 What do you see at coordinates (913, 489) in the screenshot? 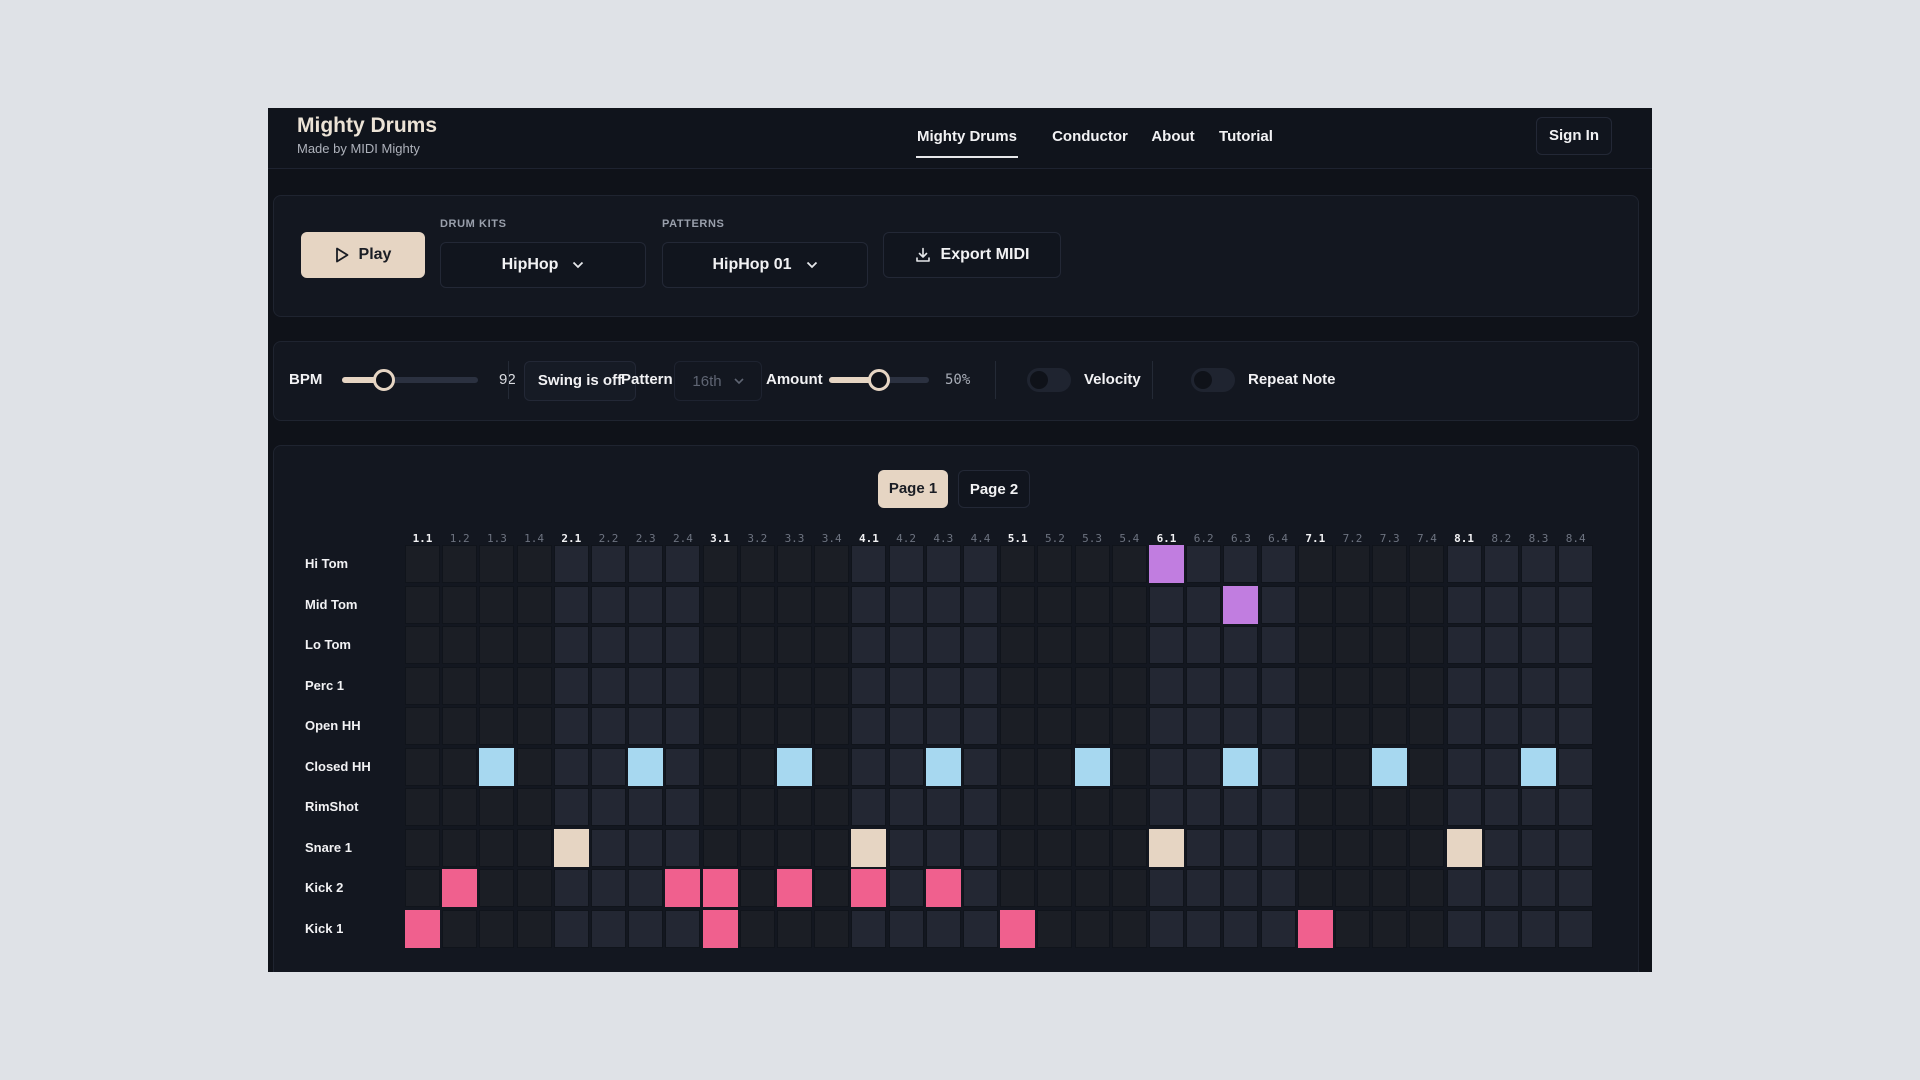
I see `page-1-tab: Page 1` at bounding box center [913, 489].